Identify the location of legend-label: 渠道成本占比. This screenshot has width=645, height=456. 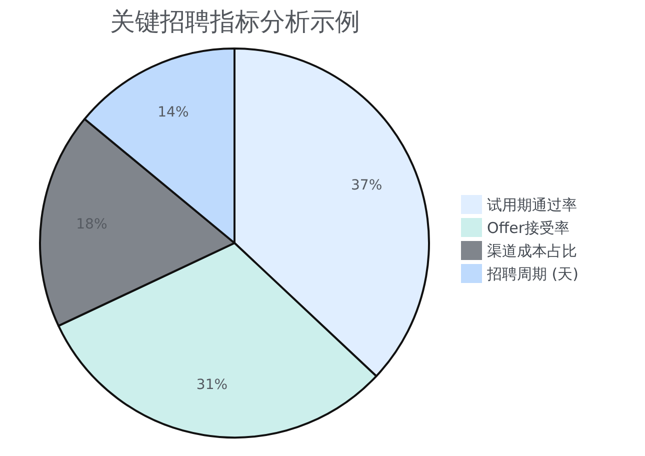
(532, 251).